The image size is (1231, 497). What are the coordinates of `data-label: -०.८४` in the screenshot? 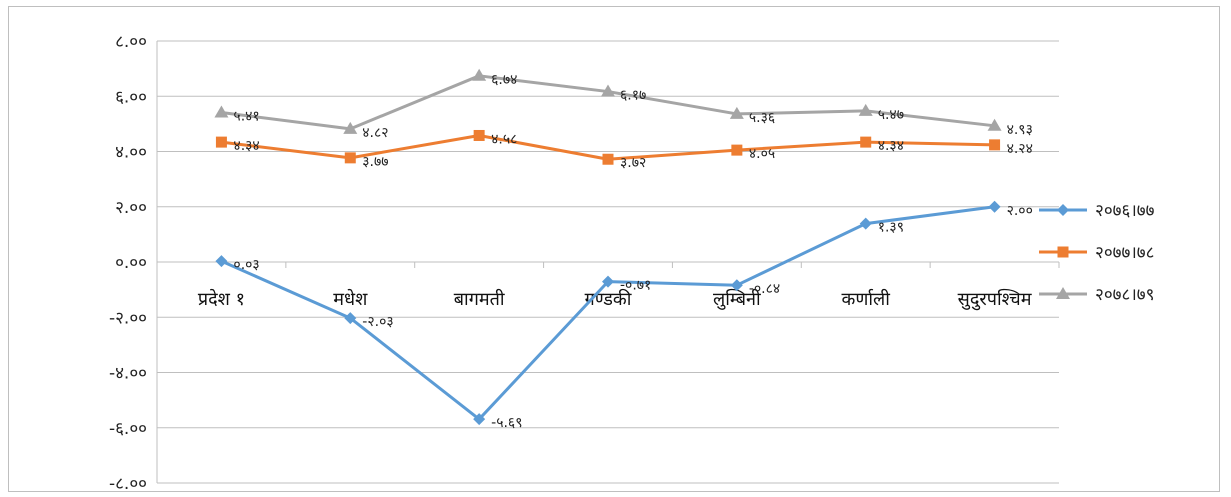 It's located at (764, 289).